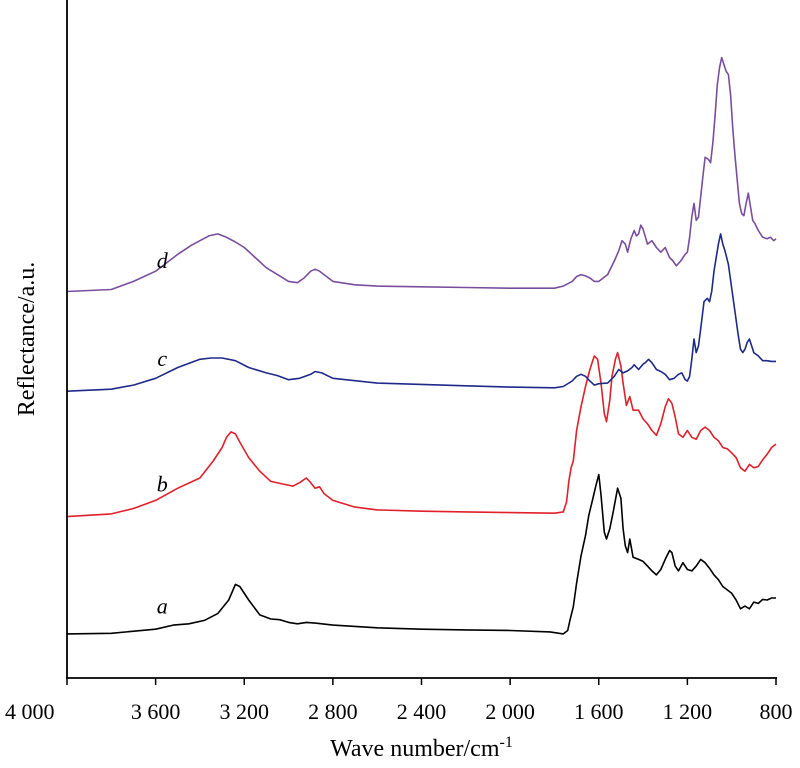  I want to click on x-tick-label: 1 200, so click(688, 711).